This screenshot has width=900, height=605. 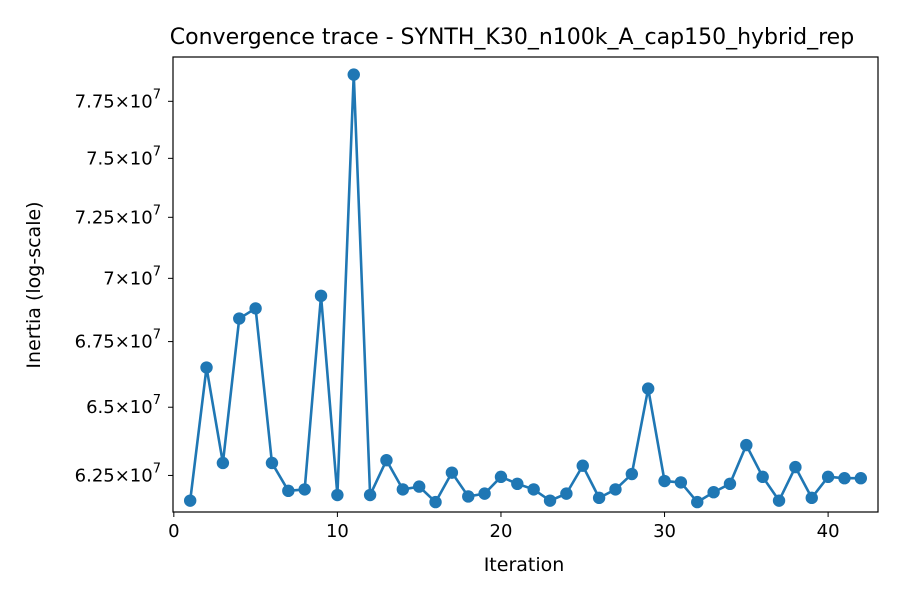 What do you see at coordinates (132, 276) in the screenshot?
I see `y-tick-label: 7×10⁷` at bounding box center [132, 276].